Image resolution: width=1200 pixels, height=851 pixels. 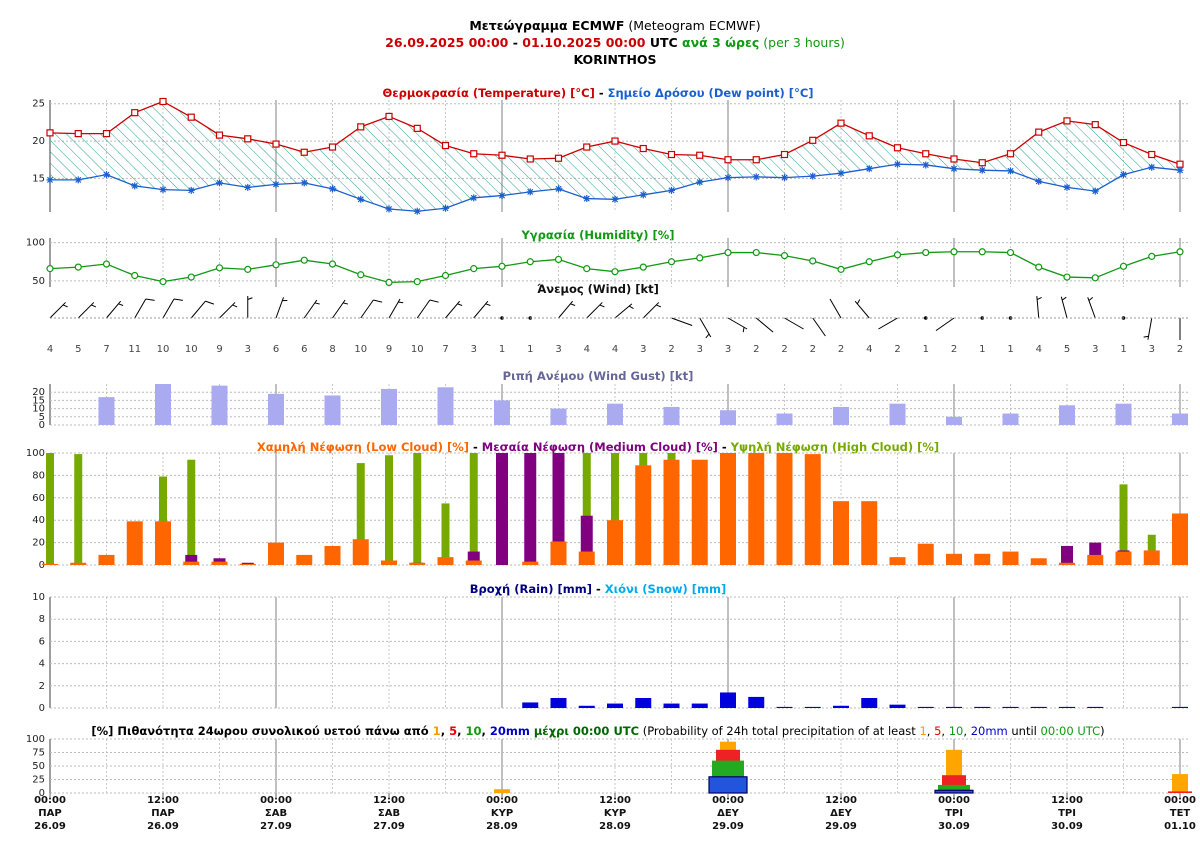 I want to click on y-tick-label: 20, so click(x=38, y=392).